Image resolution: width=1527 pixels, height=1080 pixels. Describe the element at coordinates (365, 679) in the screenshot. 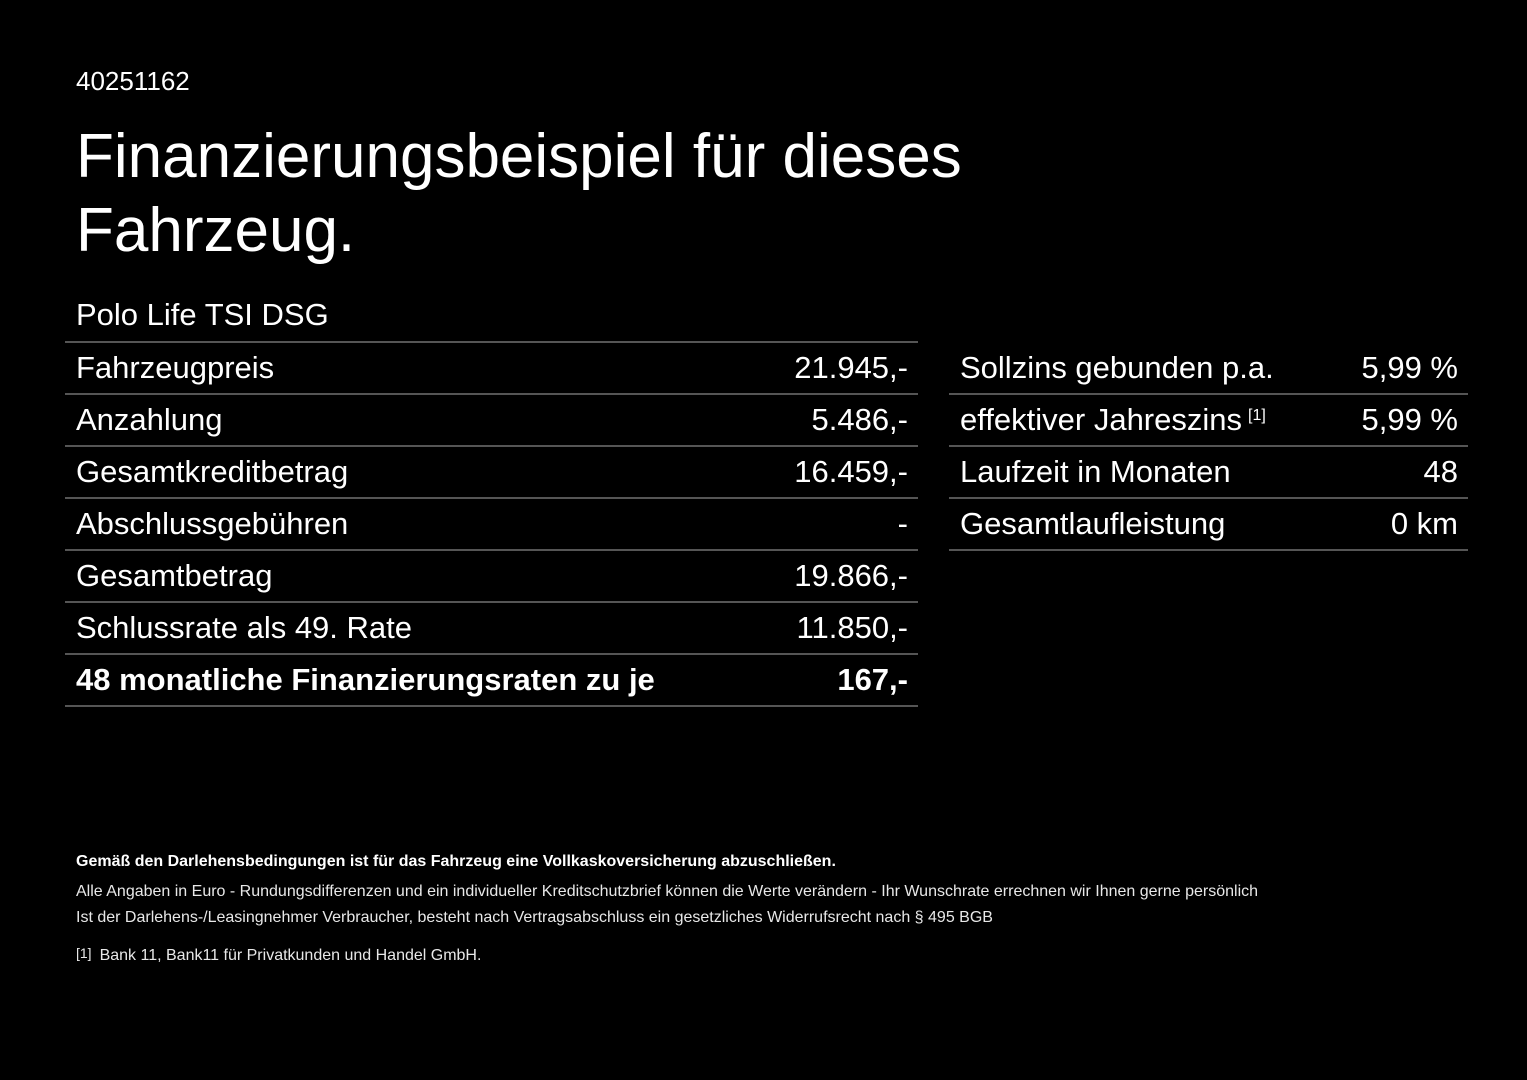

I see `row-label: 48 monatliche Finanzierungsraten zu je` at that location.